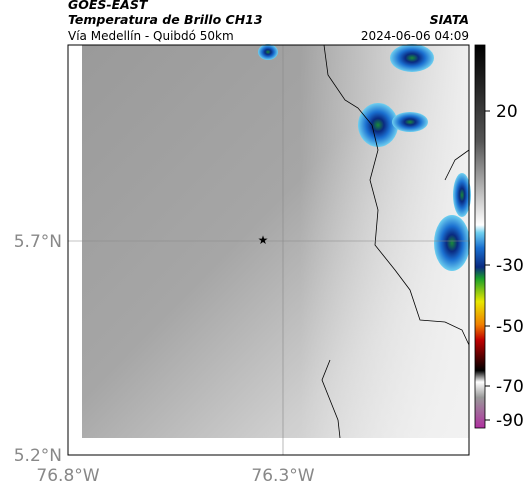 The height and width of the screenshot is (491, 526). I want to click on colorbar-tick-label: 20, so click(507, 112).